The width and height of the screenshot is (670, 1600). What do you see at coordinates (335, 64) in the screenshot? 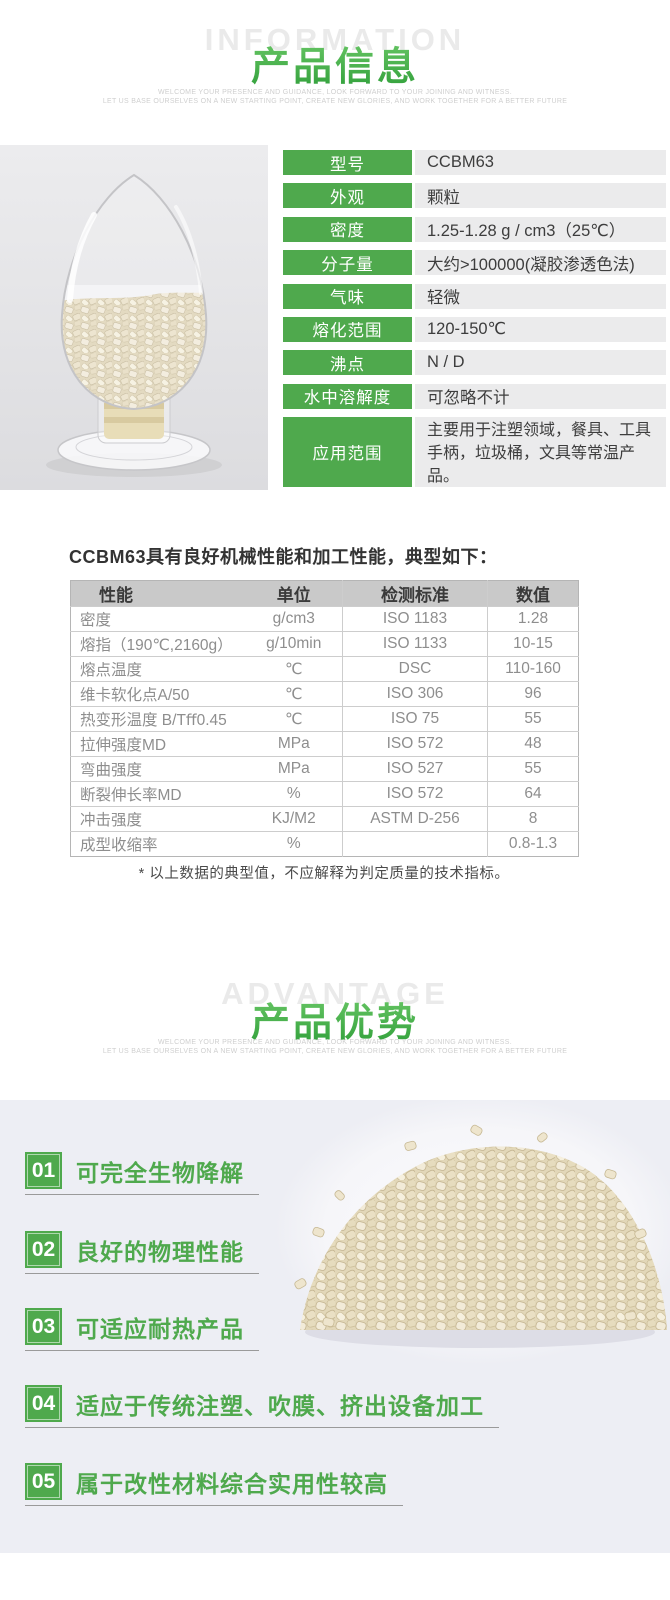
I see `info-section-title: 产品信息` at bounding box center [335, 64].